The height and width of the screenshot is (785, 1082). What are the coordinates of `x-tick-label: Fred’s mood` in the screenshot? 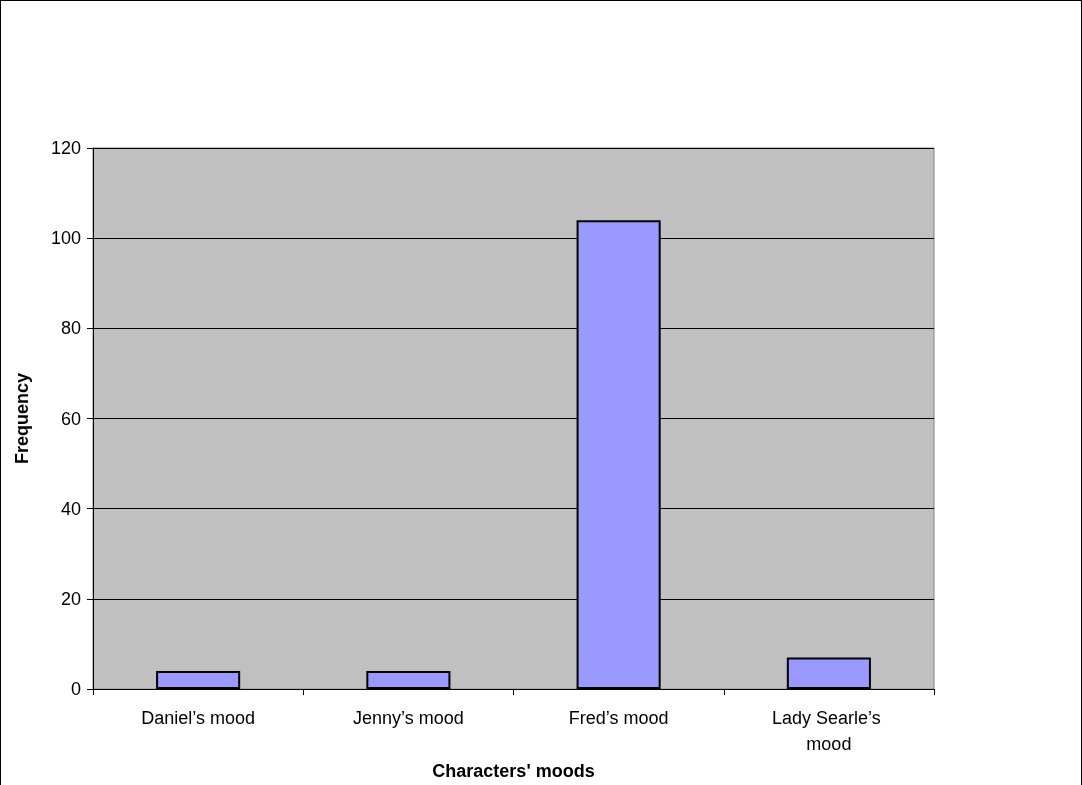 It's located at (618, 718).